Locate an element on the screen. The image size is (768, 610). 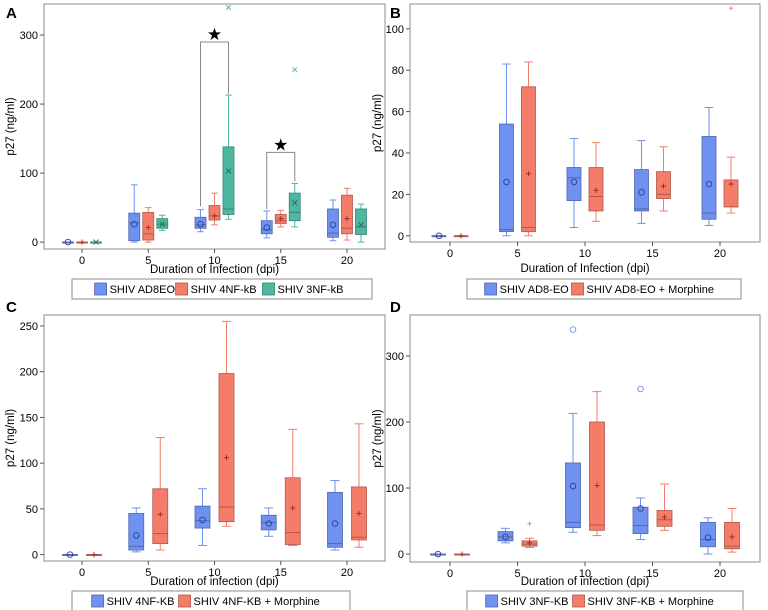
y-tick-label: 80 is located at coordinates (398, 71).